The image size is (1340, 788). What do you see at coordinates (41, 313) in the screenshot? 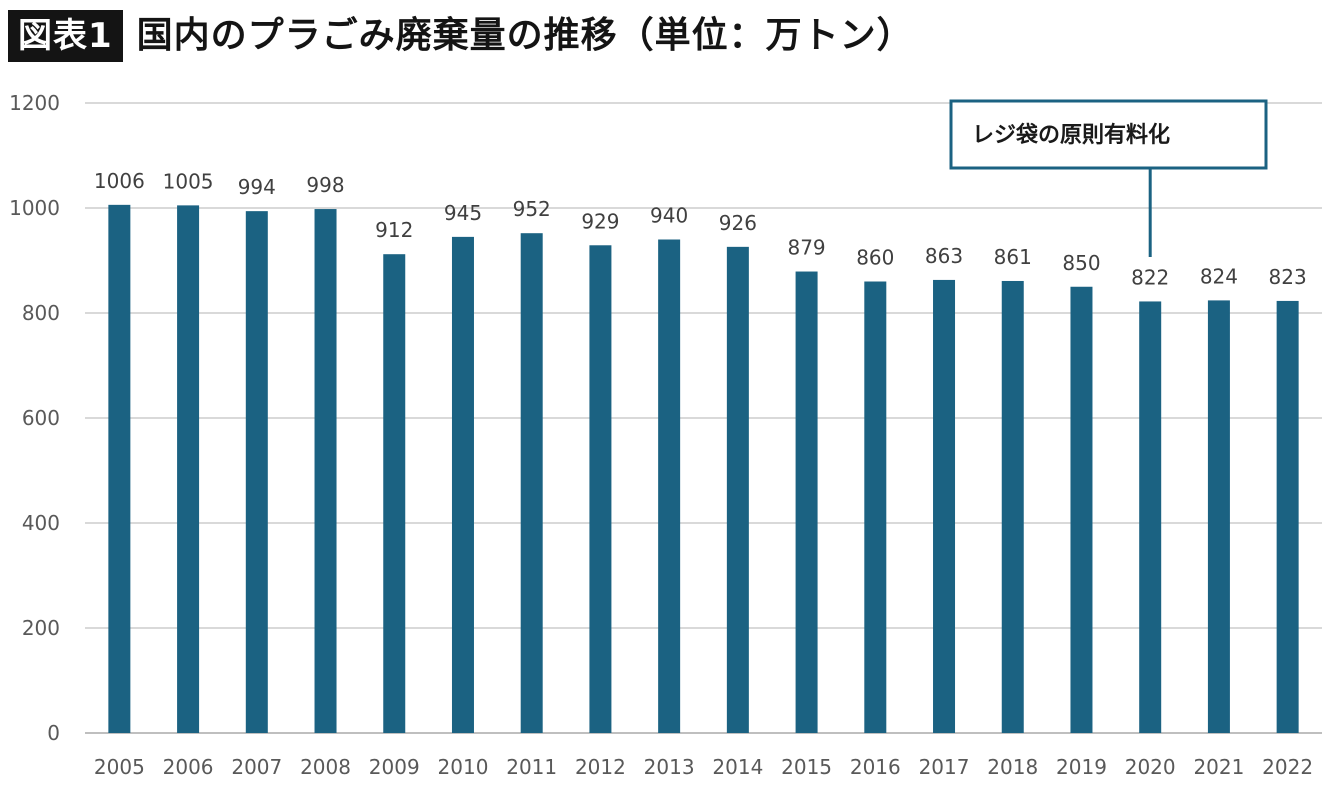
I see `y-tick-label-800: 800` at bounding box center [41, 313].